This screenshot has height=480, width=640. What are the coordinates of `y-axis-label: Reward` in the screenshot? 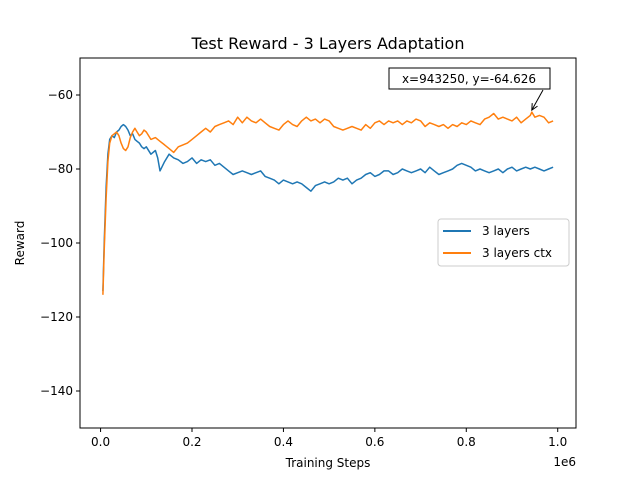 It's located at (20, 243).